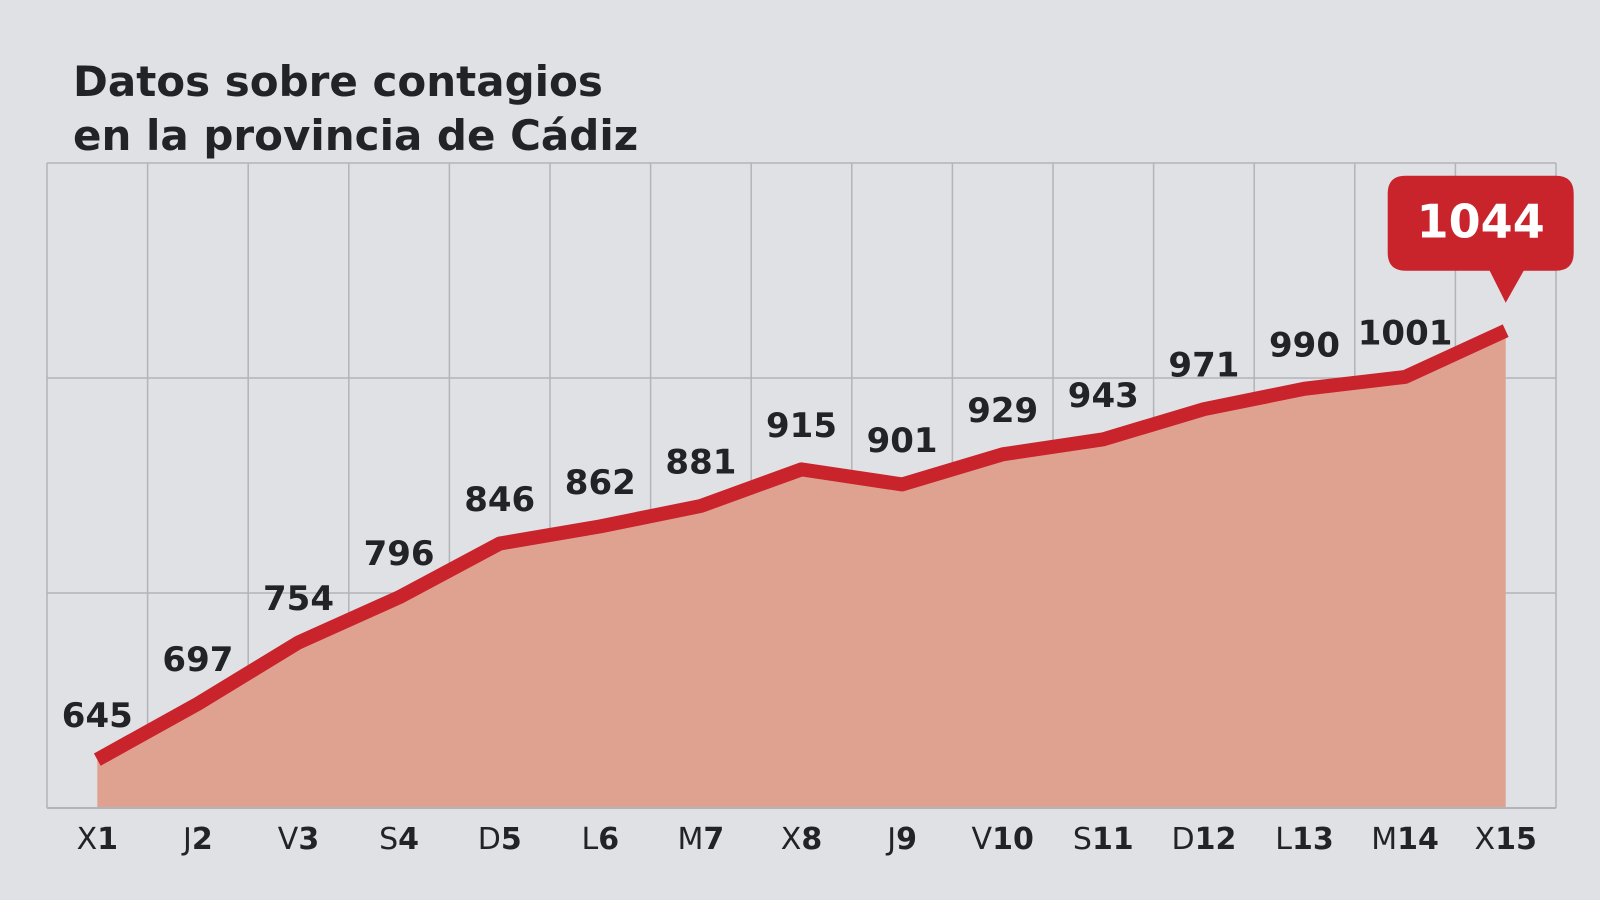  I want to click on x-tick-label: L6, so click(601, 839).